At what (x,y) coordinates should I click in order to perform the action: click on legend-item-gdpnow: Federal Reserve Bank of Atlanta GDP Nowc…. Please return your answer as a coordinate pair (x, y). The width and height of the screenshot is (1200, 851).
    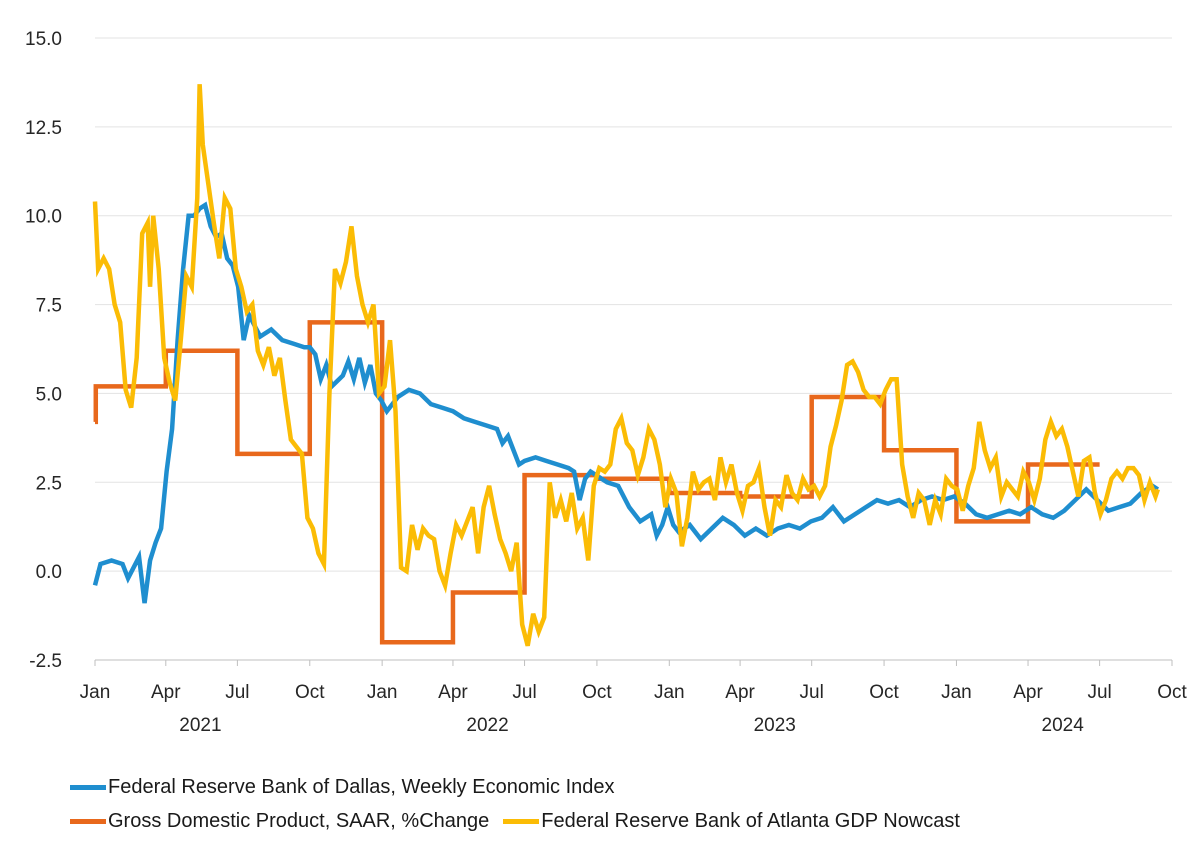
    Looking at the image, I should click on (731, 821).